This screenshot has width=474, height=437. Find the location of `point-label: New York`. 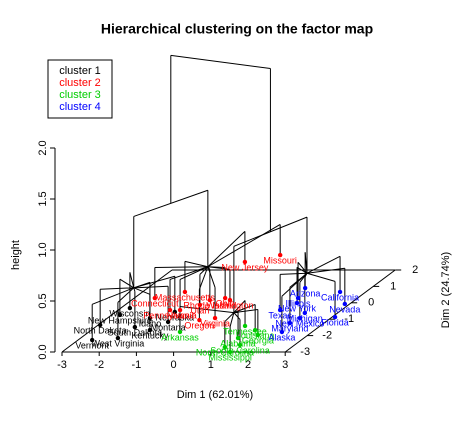

point-label: New York is located at coordinates (297, 308).